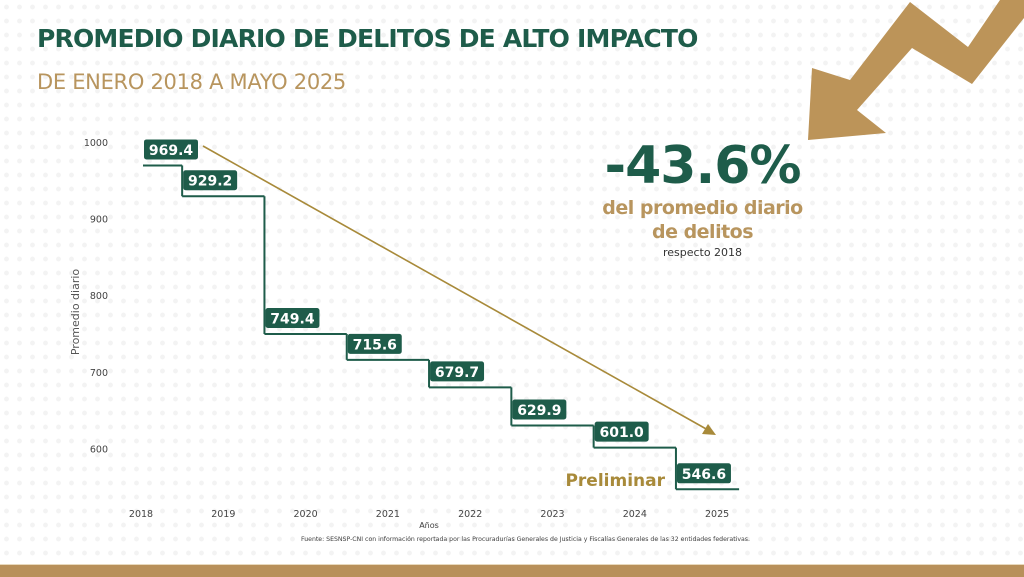 The width and height of the screenshot is (1024, 577). Describe the element at coordinates (306, 514) in the screenshot. I see `x-tick-label: 2020` at that location.